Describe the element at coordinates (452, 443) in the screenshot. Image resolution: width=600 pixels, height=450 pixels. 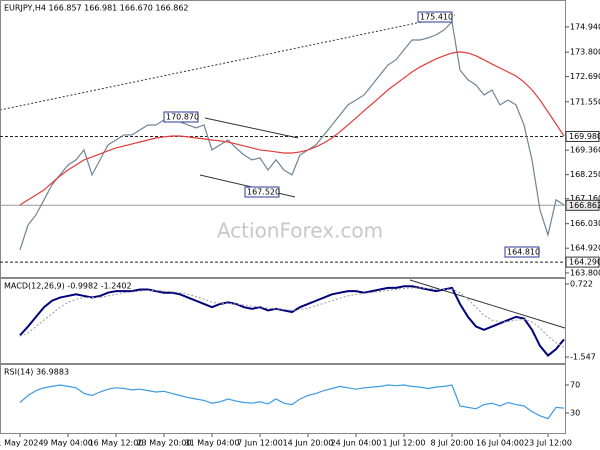
I see `x-tick-label: 8 Jul 20:00` at that location.